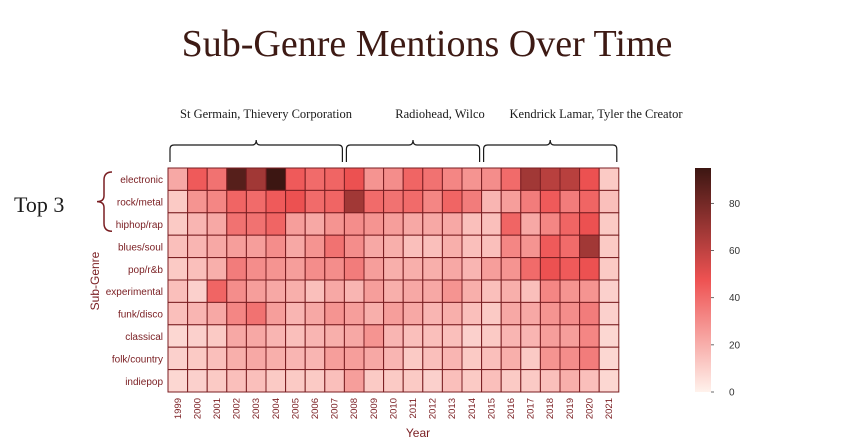 The image size is (854, 447). I want to click on year-range-bracket, so click(550, 150).